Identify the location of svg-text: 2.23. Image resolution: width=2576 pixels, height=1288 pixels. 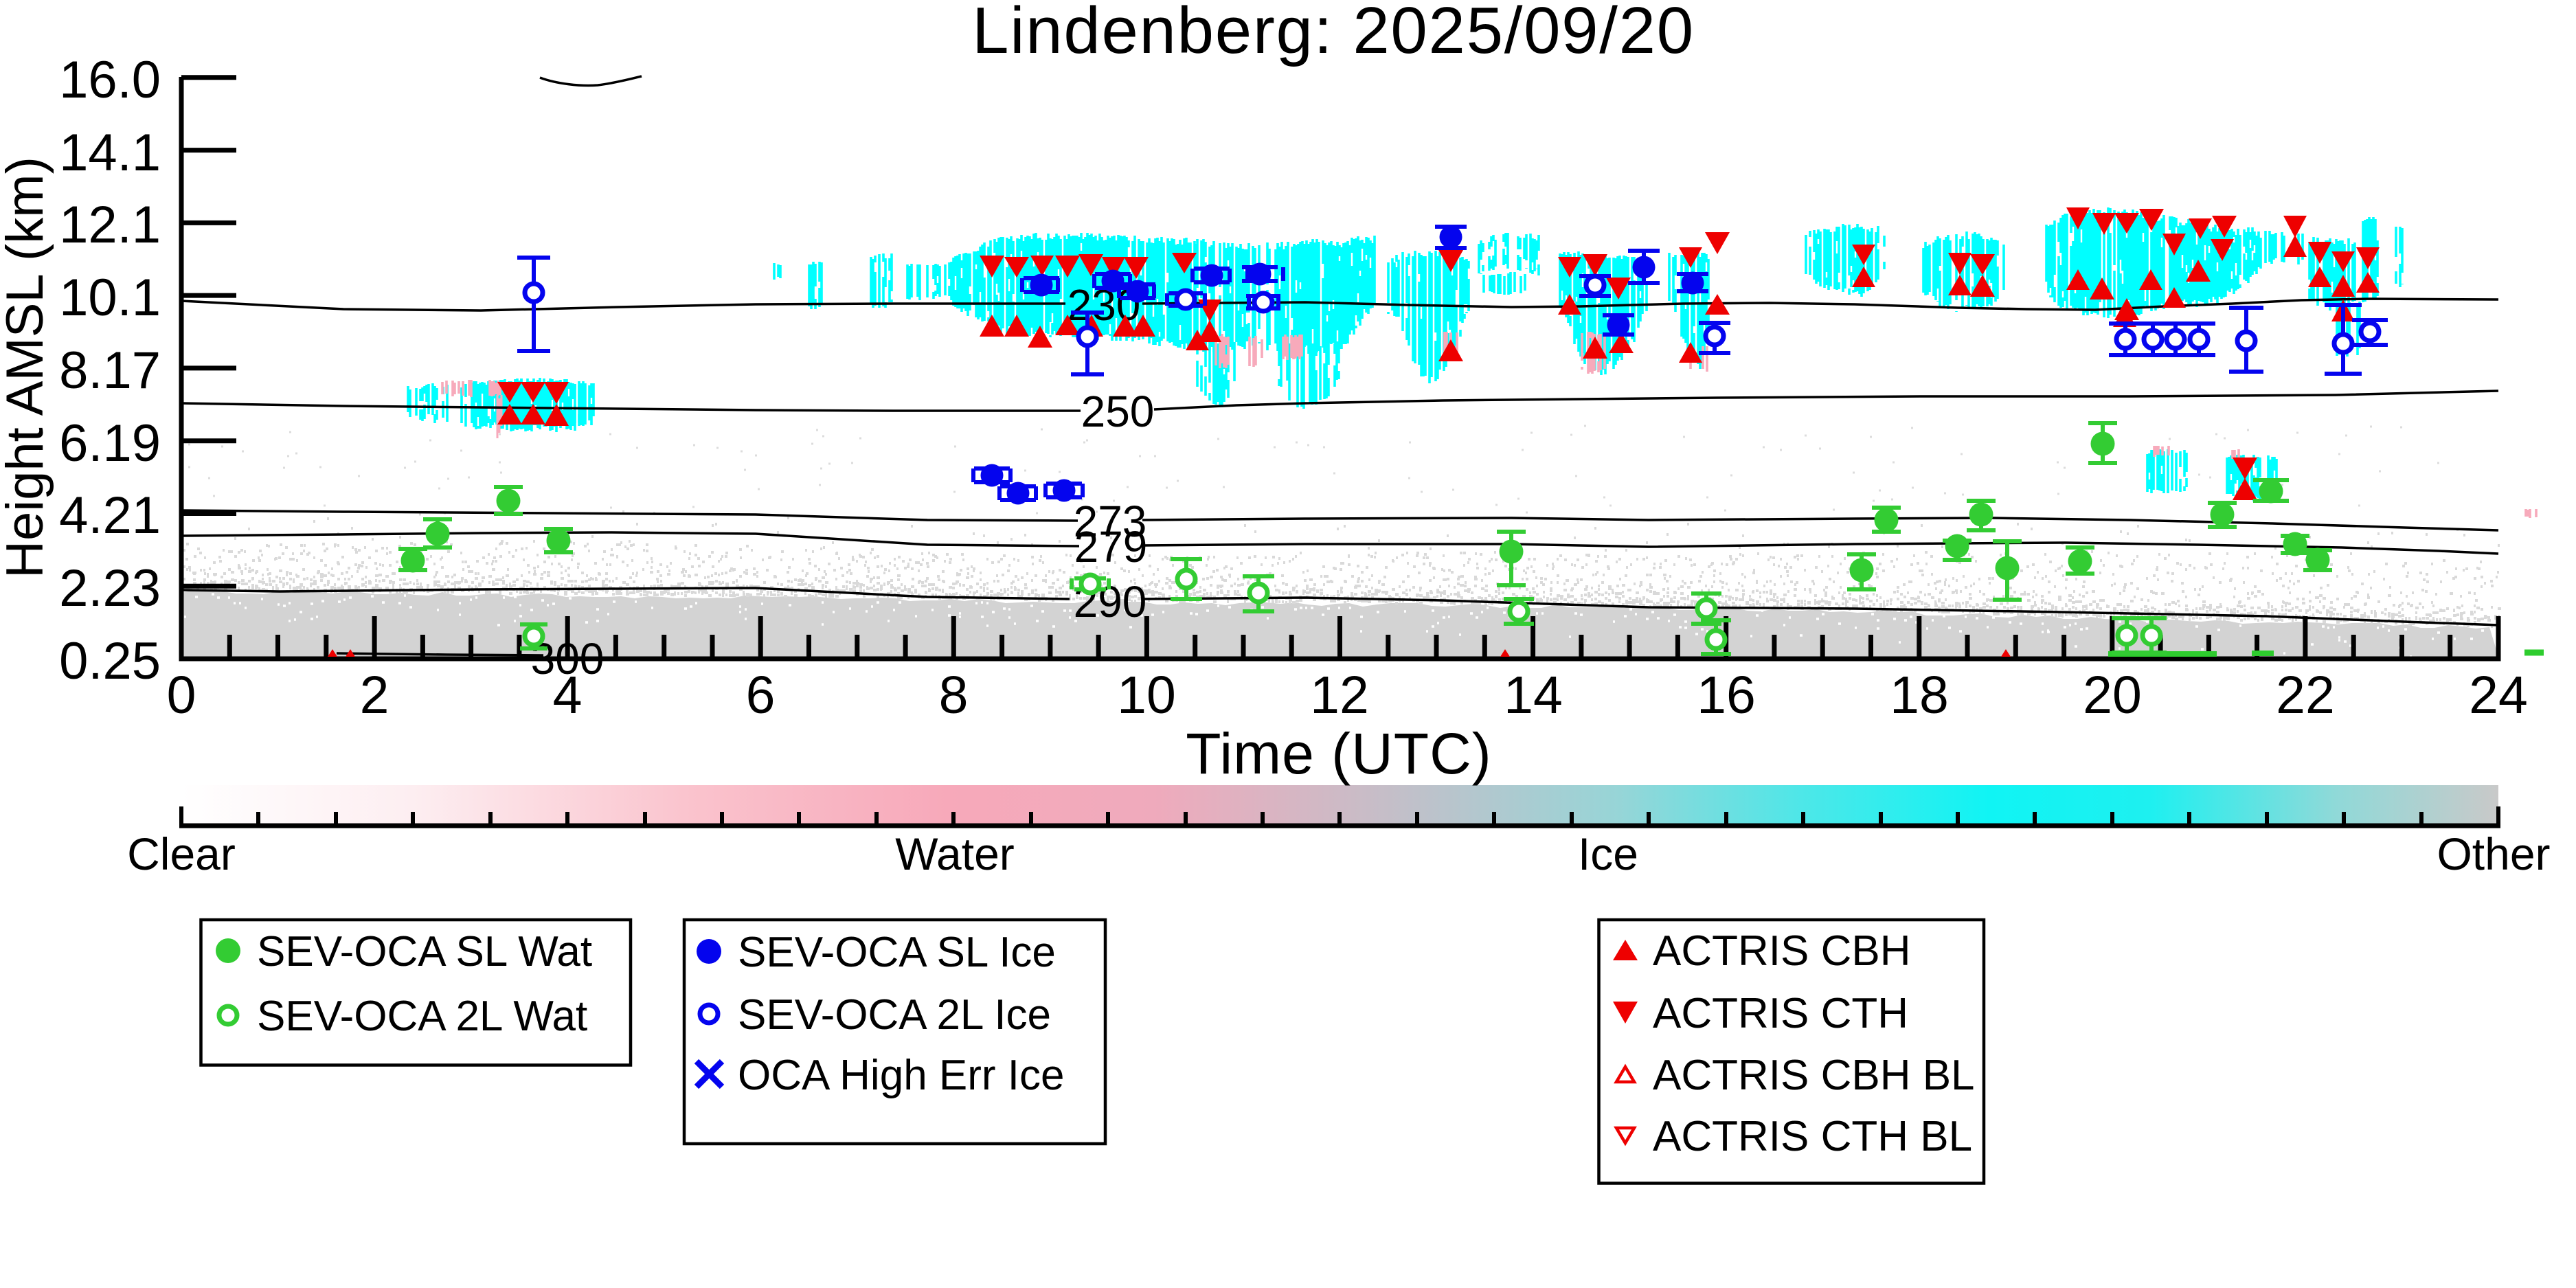
(110, 588).